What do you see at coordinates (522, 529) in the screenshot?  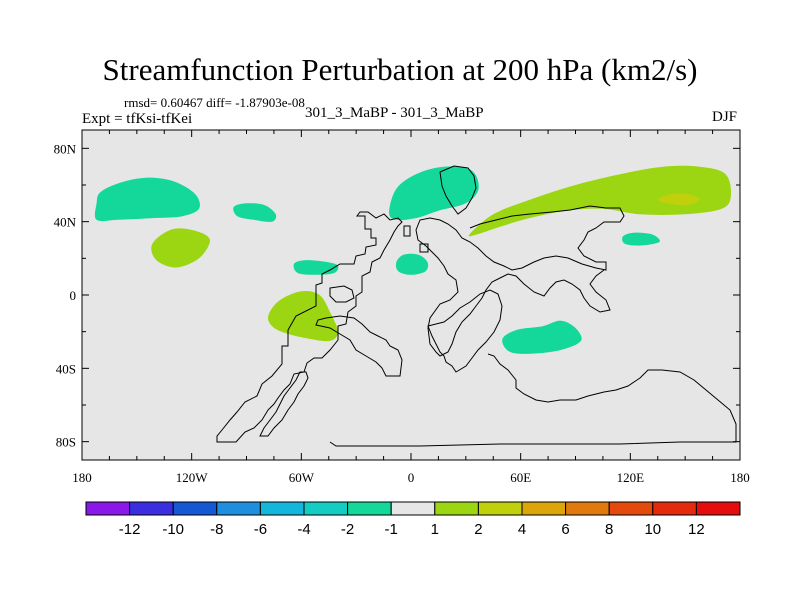 I see `colorbar-label: 4` at bounding box center [522, 529].